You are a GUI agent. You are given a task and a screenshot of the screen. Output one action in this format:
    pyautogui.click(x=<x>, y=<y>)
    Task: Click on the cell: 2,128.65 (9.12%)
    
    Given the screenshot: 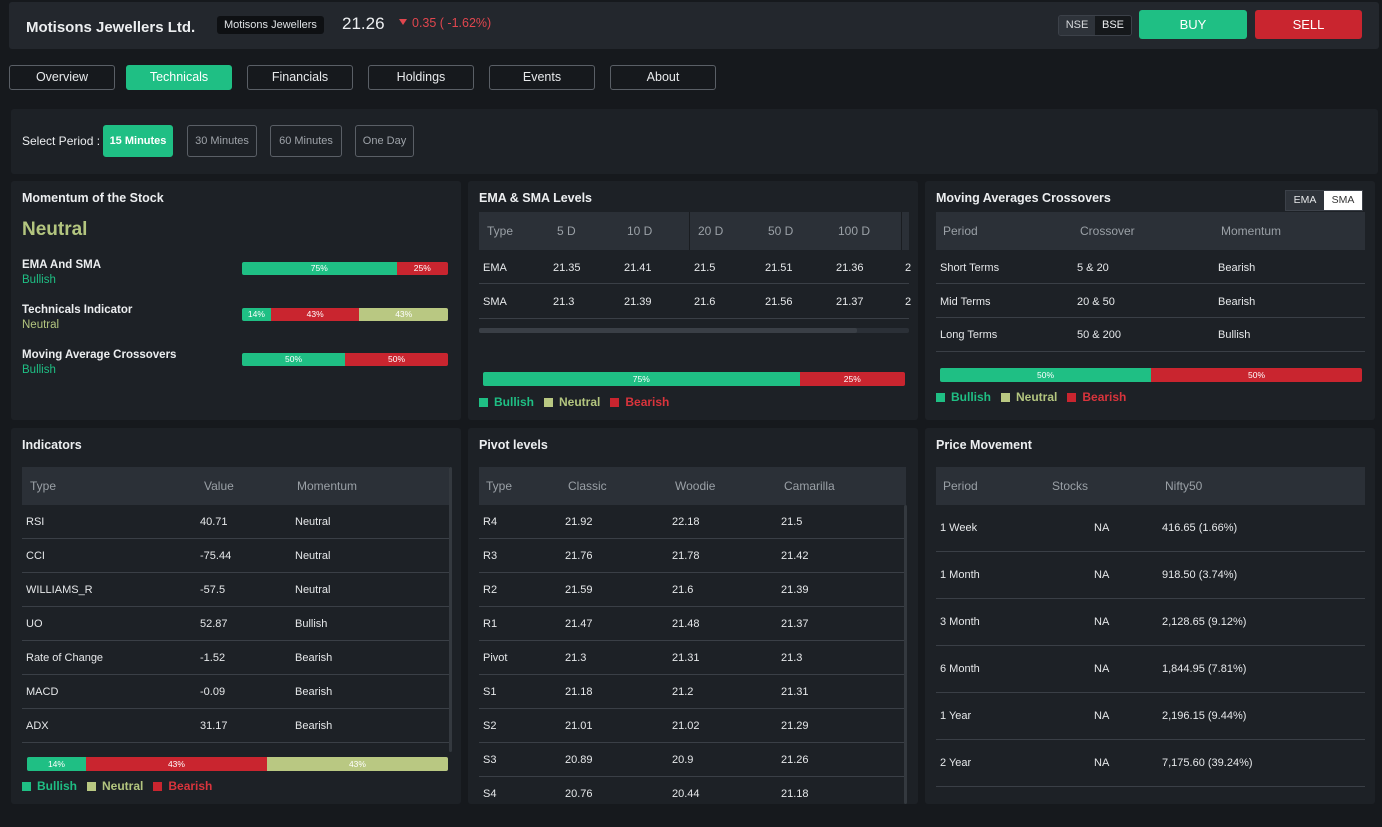 What is the action you would take?
    pyautogui.click(x=1204, y=622)
    